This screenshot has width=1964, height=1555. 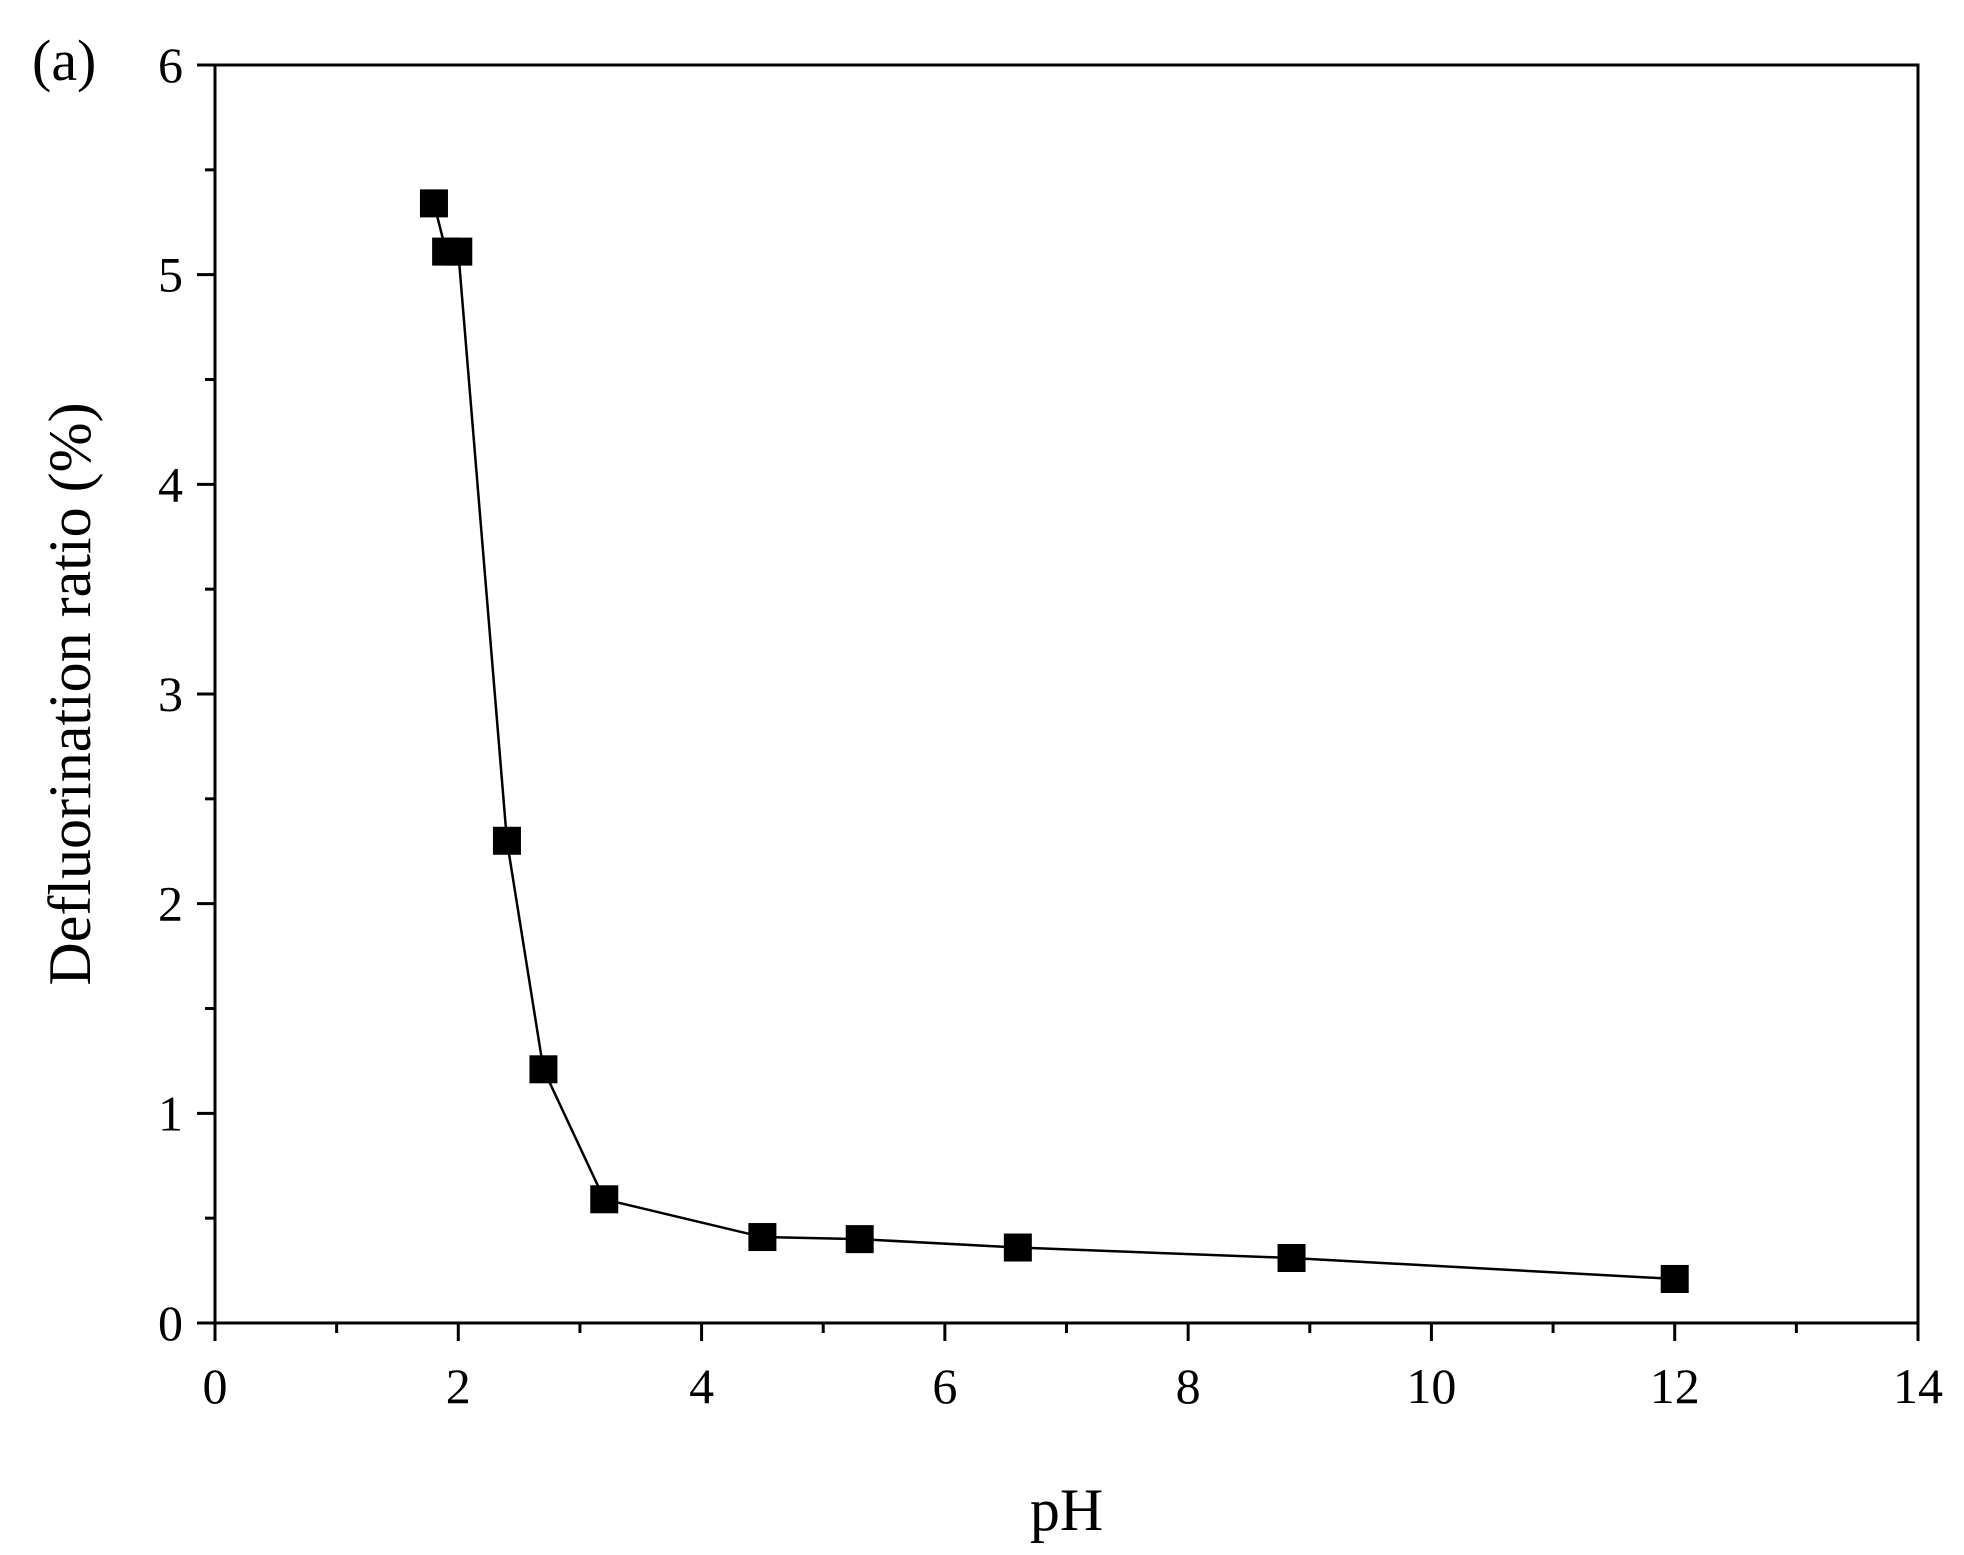 What do you see at coordinates (944, 1386) in the screenshot?
I see `x-tick-label: 6` at bounding box center [944, 1386].